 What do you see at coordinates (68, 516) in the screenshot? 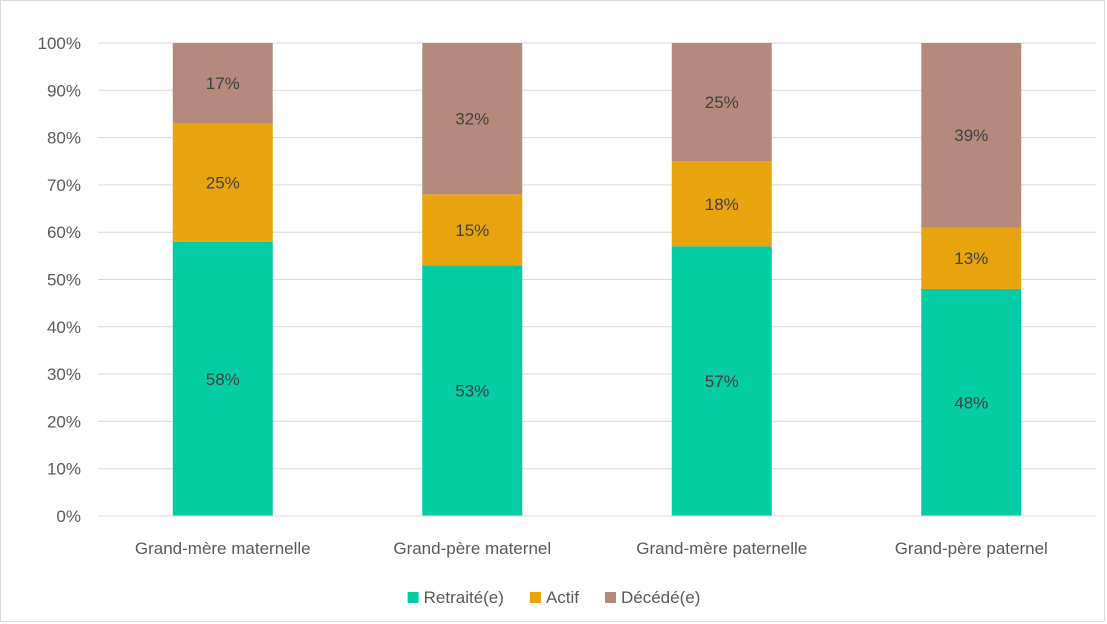
I see `y-tick-label: 0%` at bounding box center [68, 516].